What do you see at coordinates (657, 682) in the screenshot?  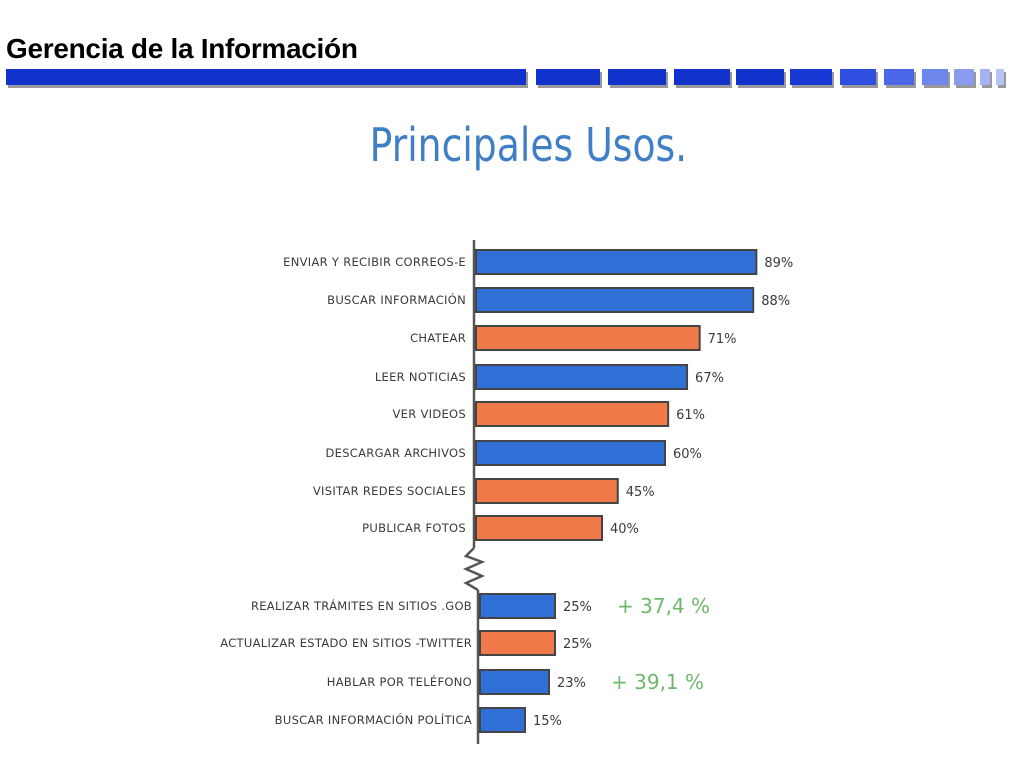 I see `growth-annotation: + 39,1 %` at bounding box center [657, 682].